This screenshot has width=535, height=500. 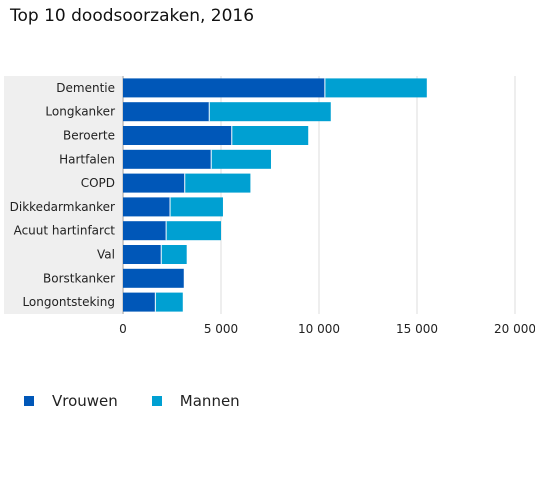 I want to click on bar-mannen-hartfalen, so click(x=241, y=159).